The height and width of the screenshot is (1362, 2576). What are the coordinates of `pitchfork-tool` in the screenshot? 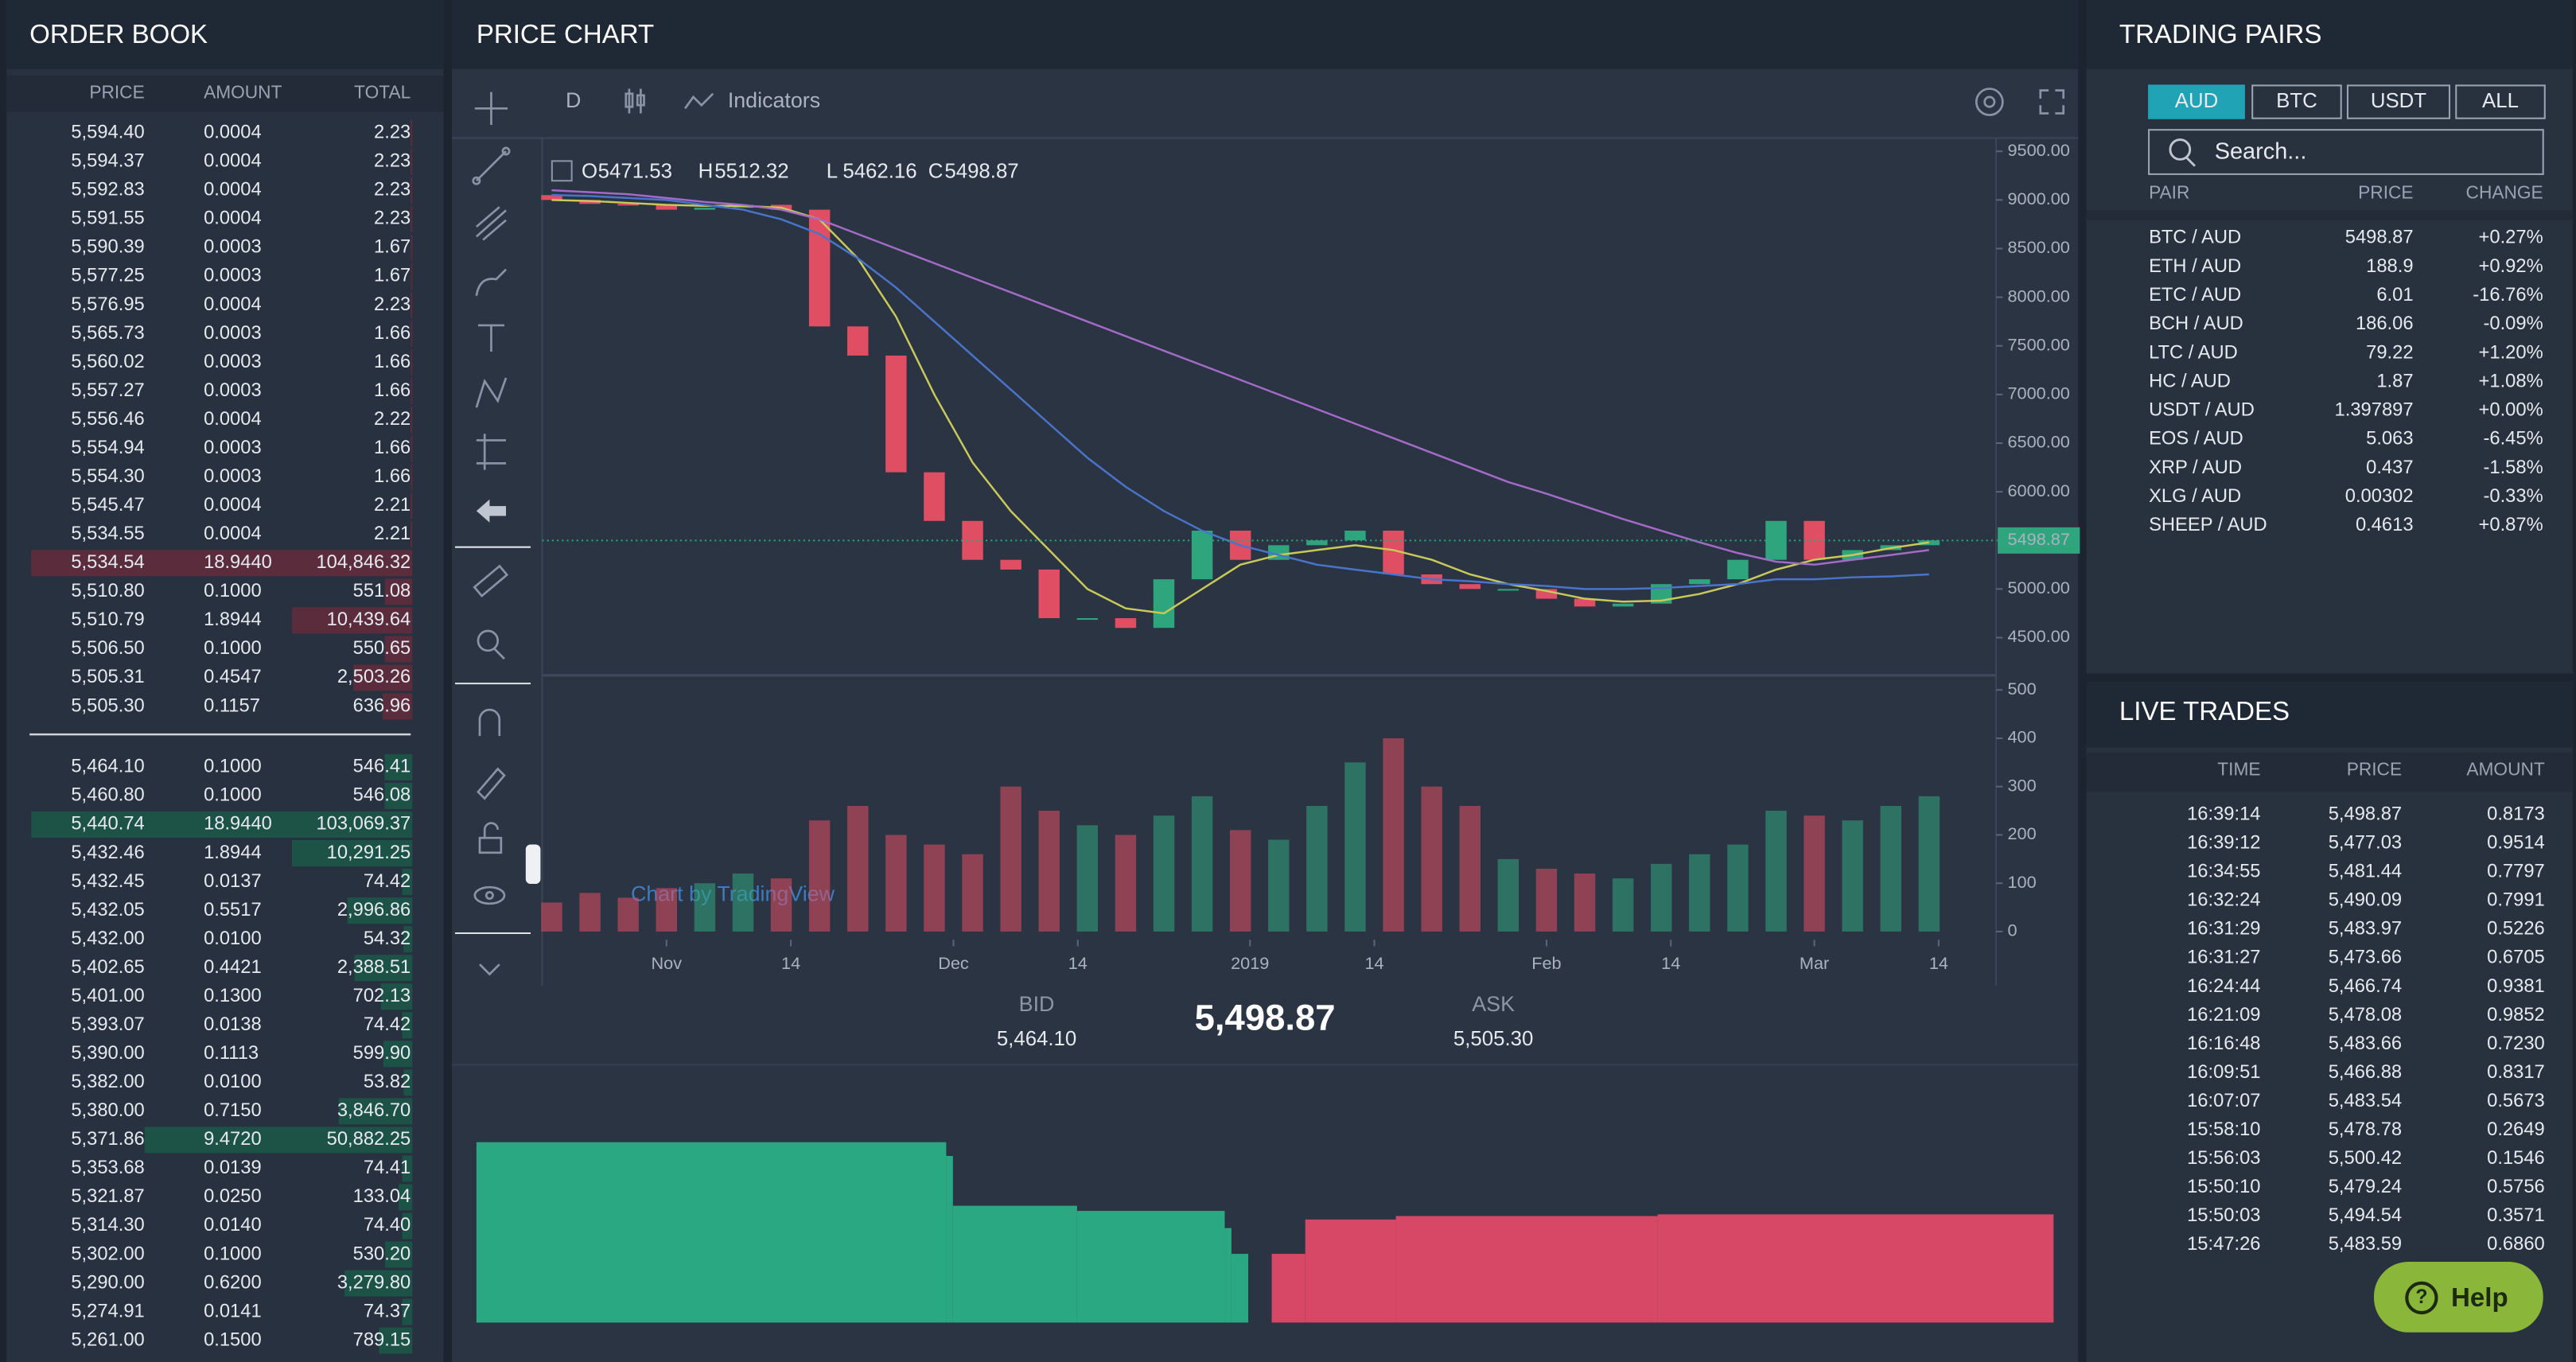 It's located at (491, 224).